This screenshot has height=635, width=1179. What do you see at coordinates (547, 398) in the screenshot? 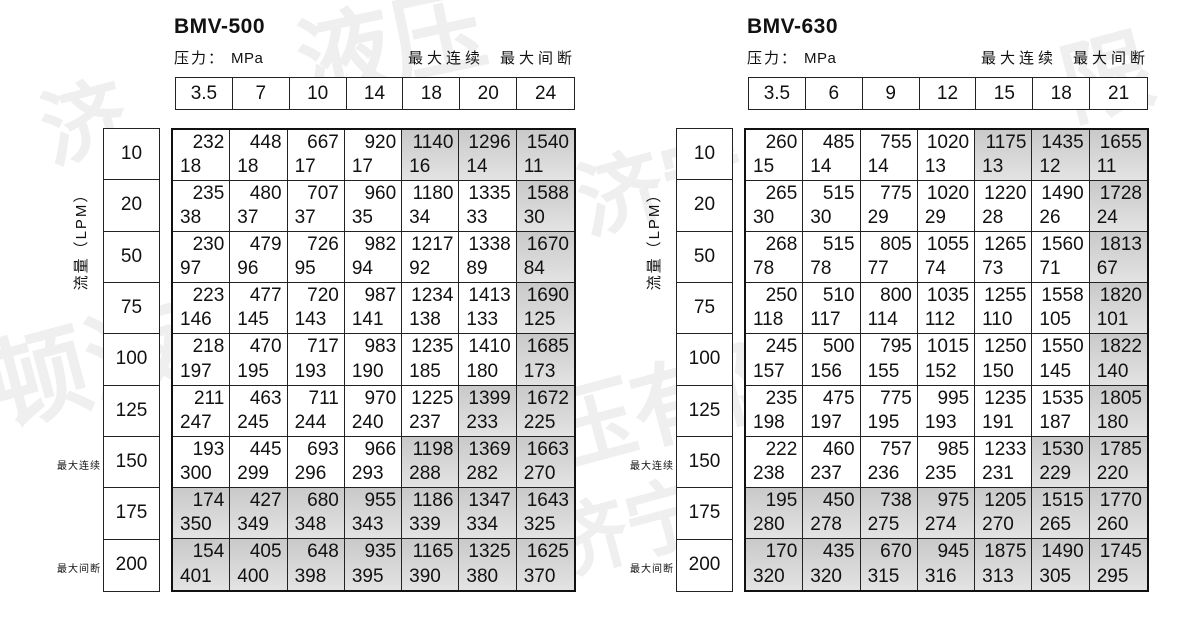
I see `cell-top-value: 1672` at bounding box center [547, 398].